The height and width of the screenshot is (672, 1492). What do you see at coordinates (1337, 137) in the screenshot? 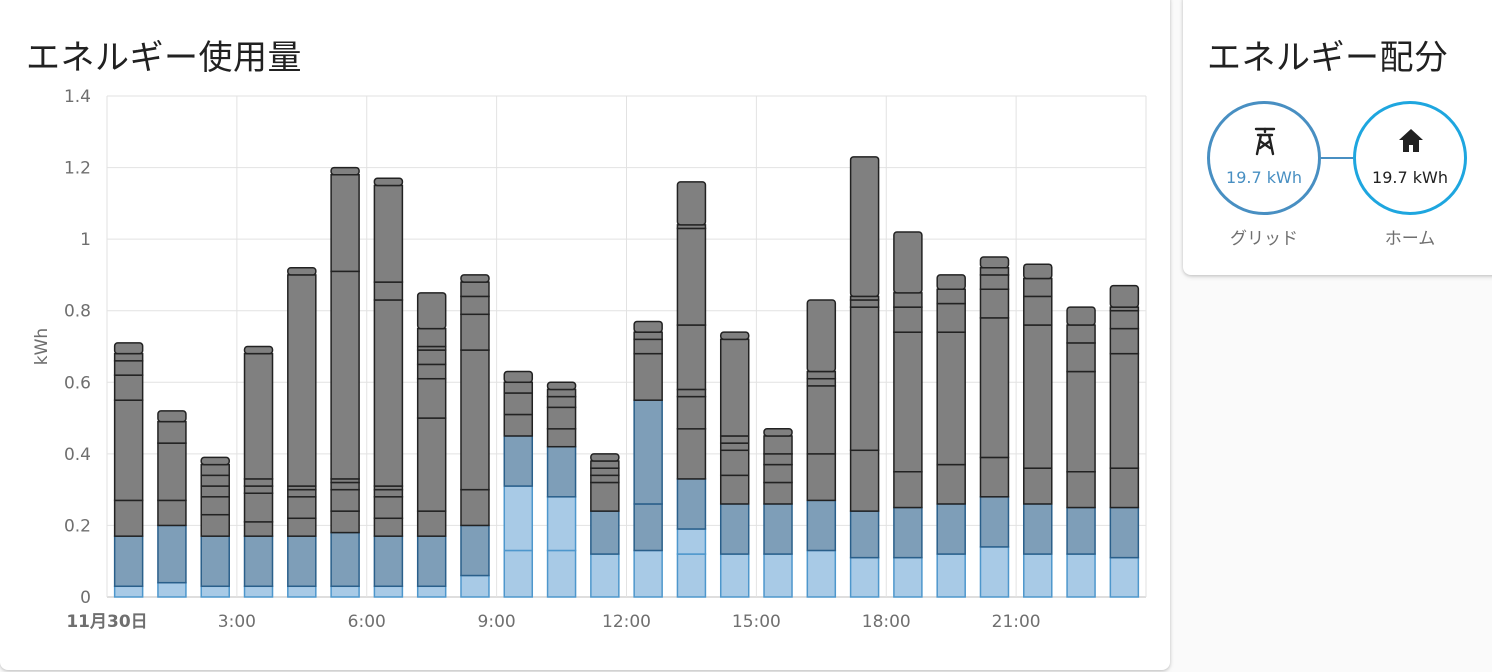
I see `energy-distribution-card: エネルギー配分 19.7 kWh 19.7 kWh グリッド ホーム` at bounding box center [1337, 137].